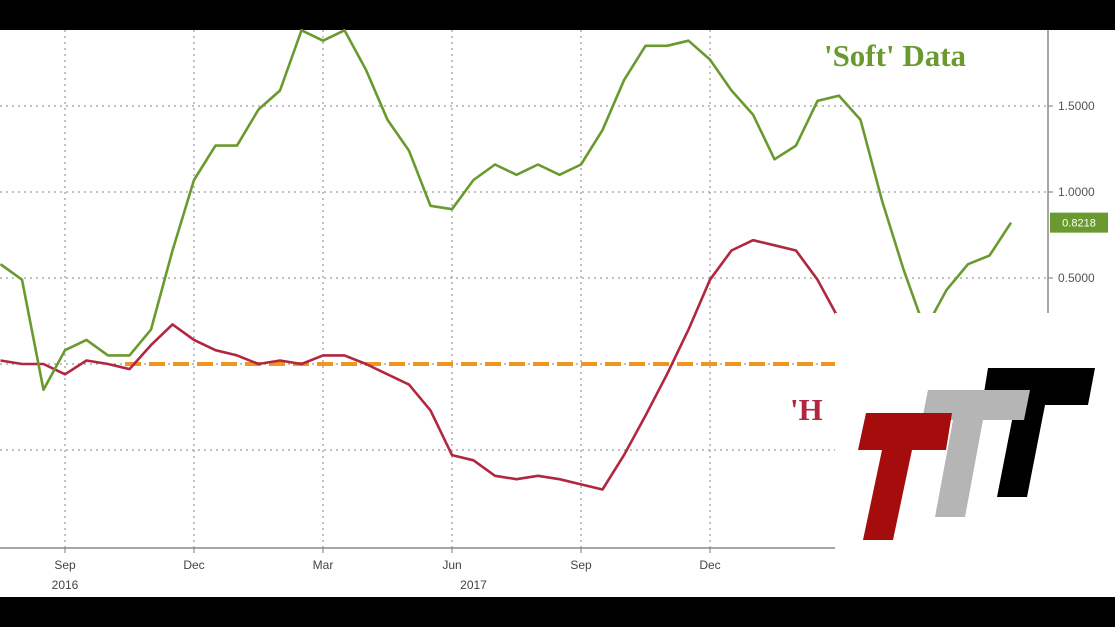 This screenshot has height=627, width=1115. What do you see at coordinates (473, 585) in the screenshot?
I see `x-year-label: 2017` at bounding box center [473, 585].